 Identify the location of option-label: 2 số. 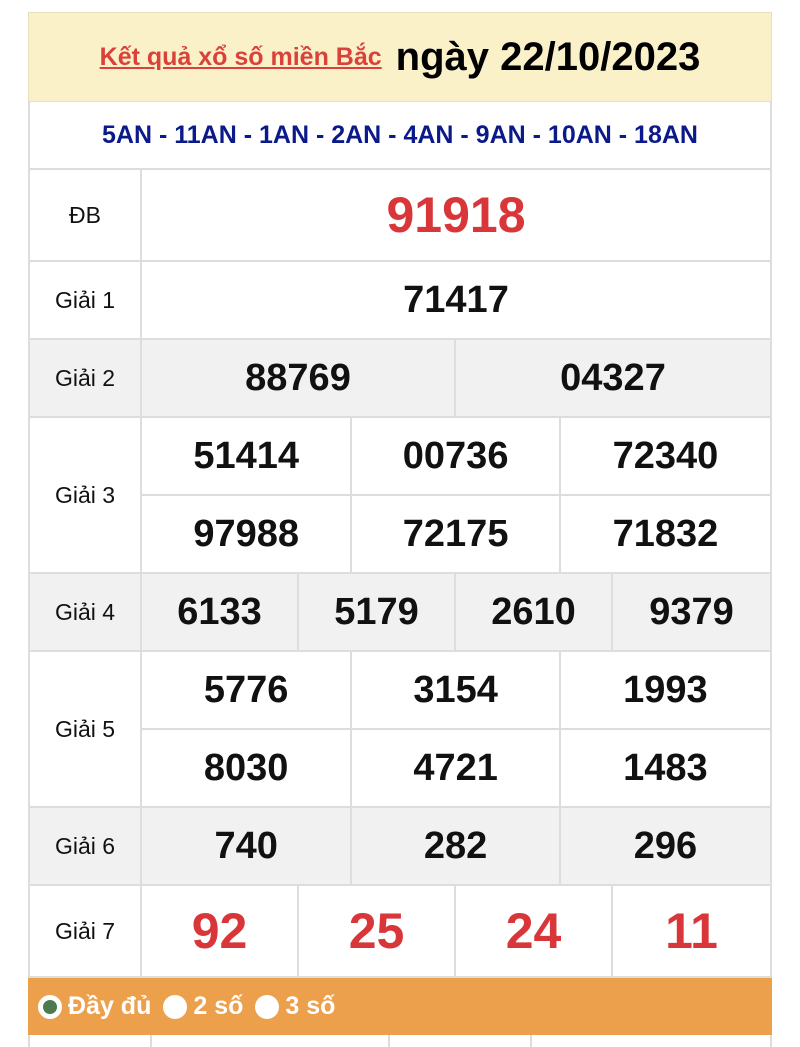
(218, 1006).